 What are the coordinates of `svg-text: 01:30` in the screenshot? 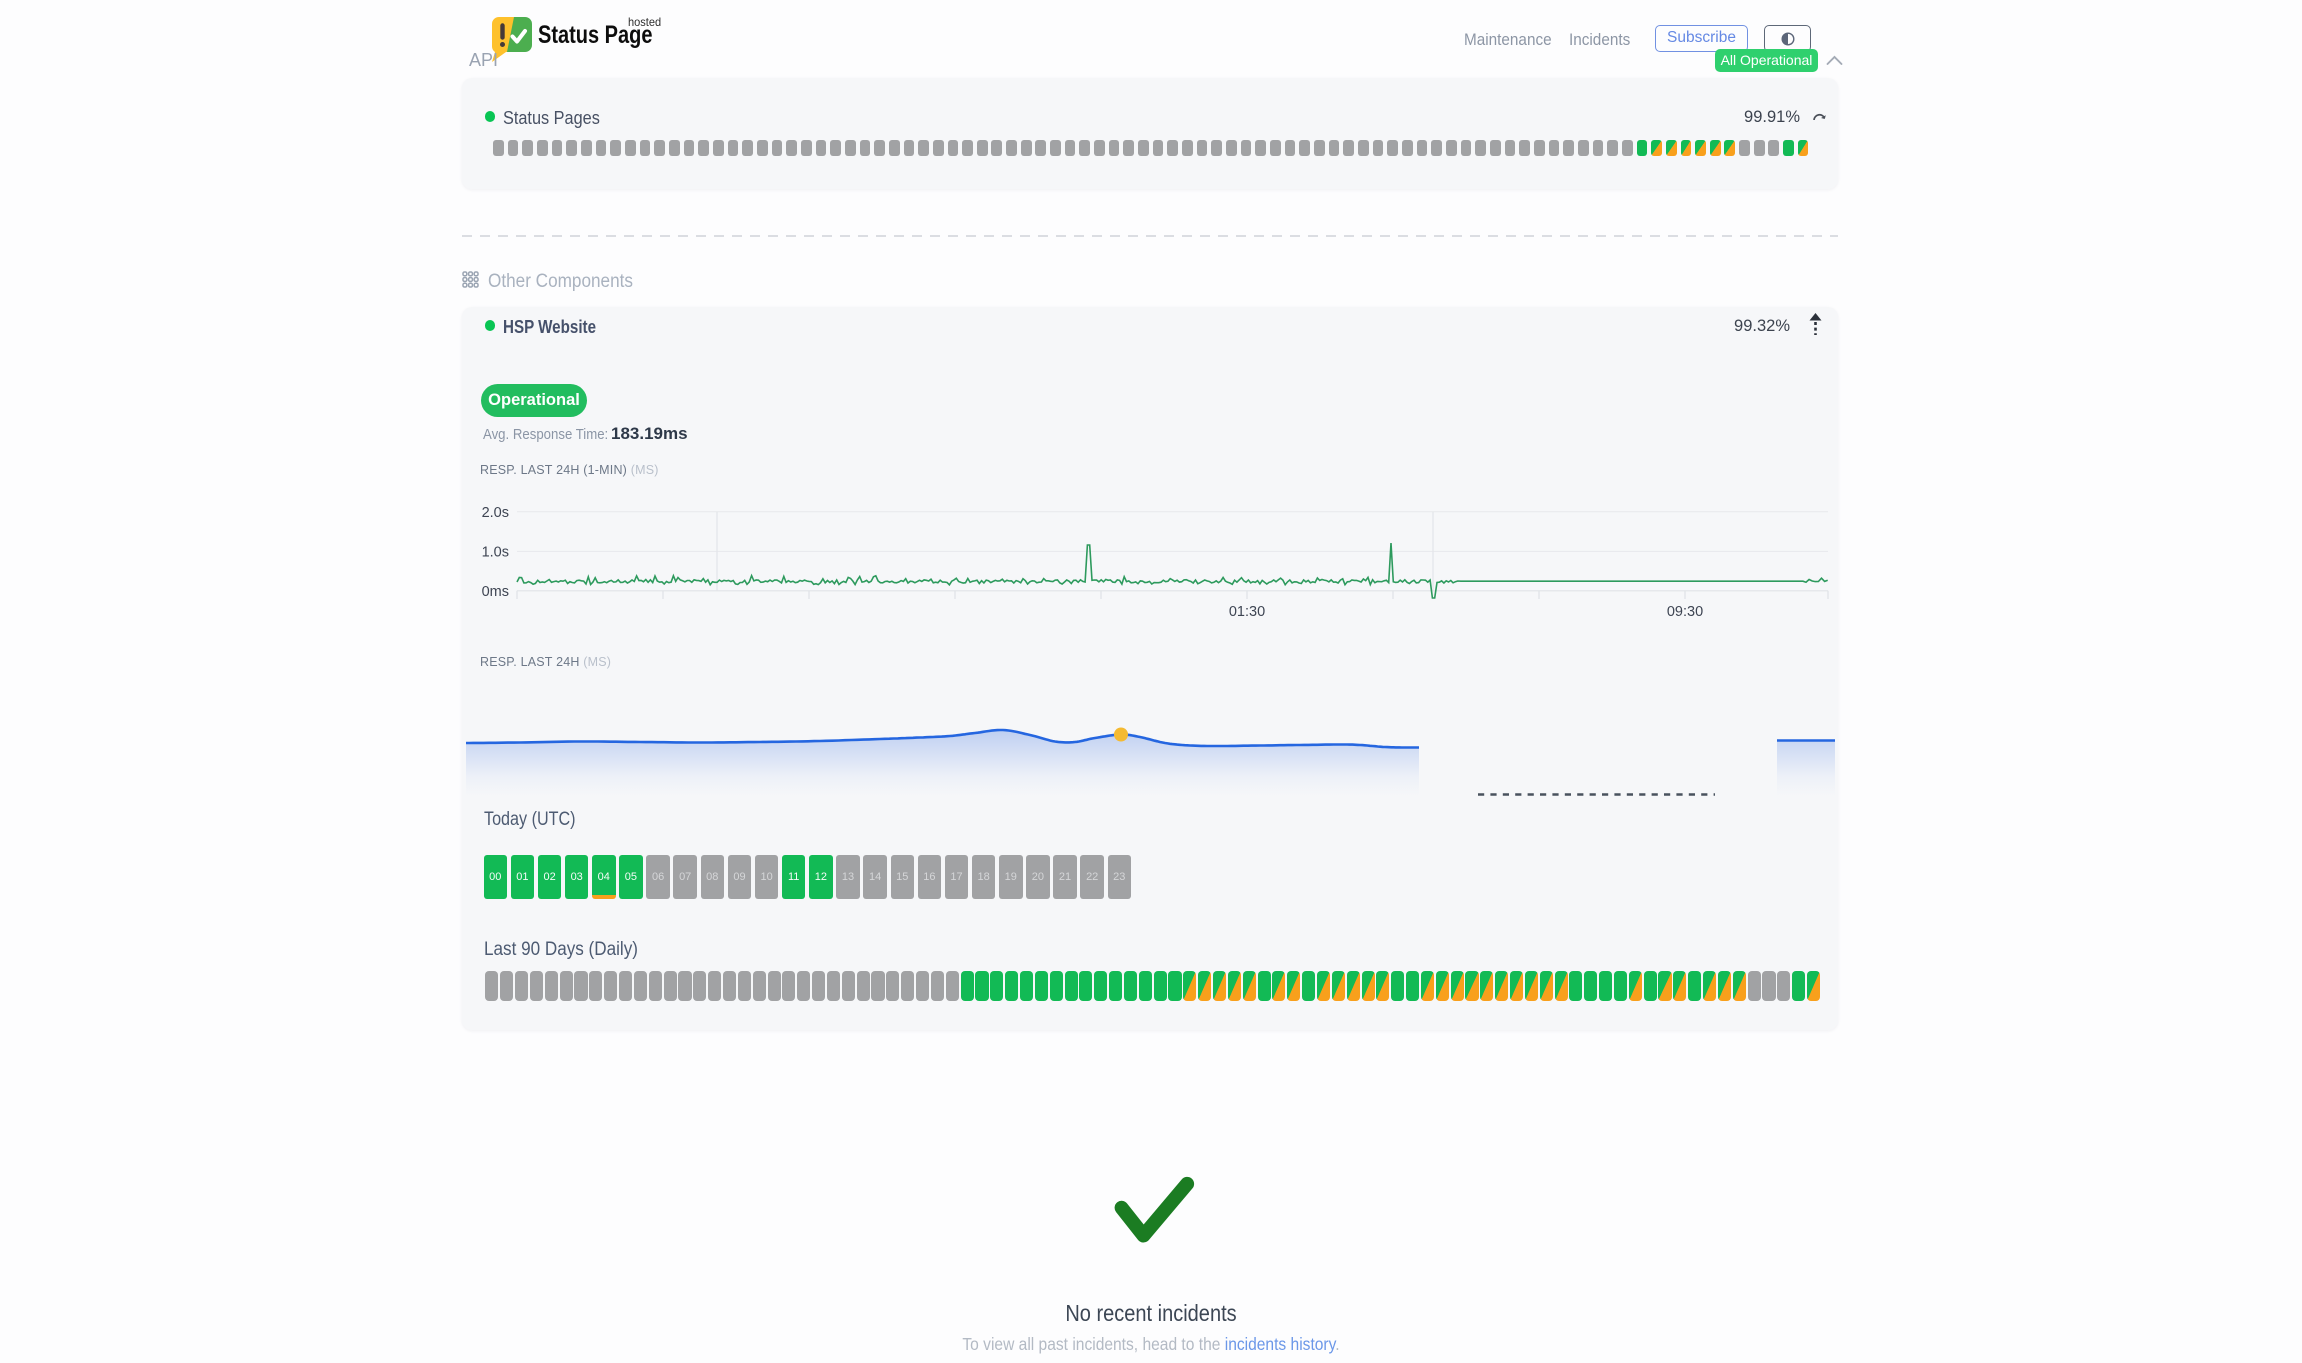 It's located at (1247, 612).